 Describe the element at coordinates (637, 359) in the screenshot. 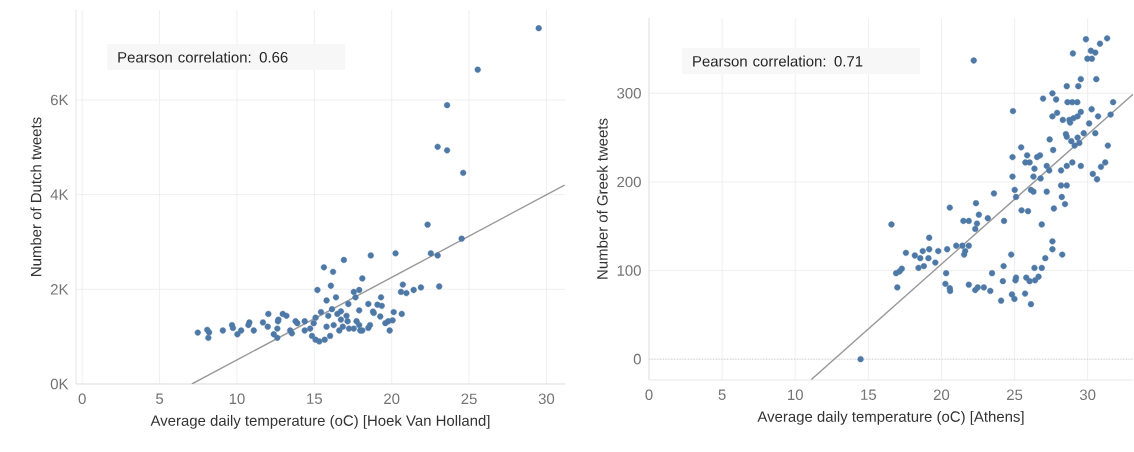

I see `y-tick-label: 0` at that location.